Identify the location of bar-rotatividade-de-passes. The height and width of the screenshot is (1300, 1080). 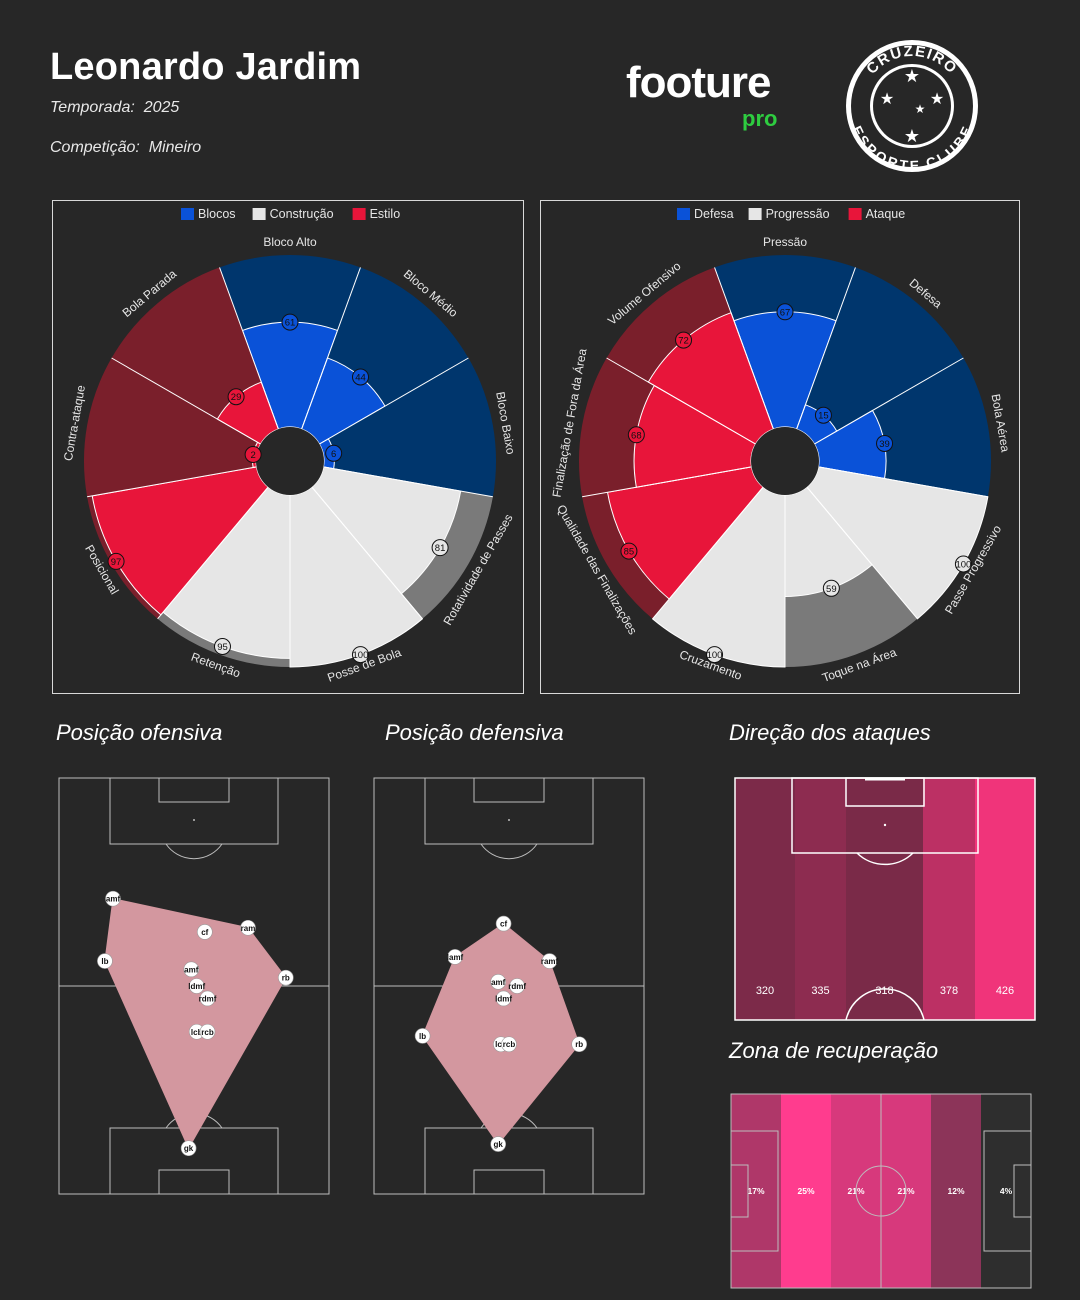
(402, 542).